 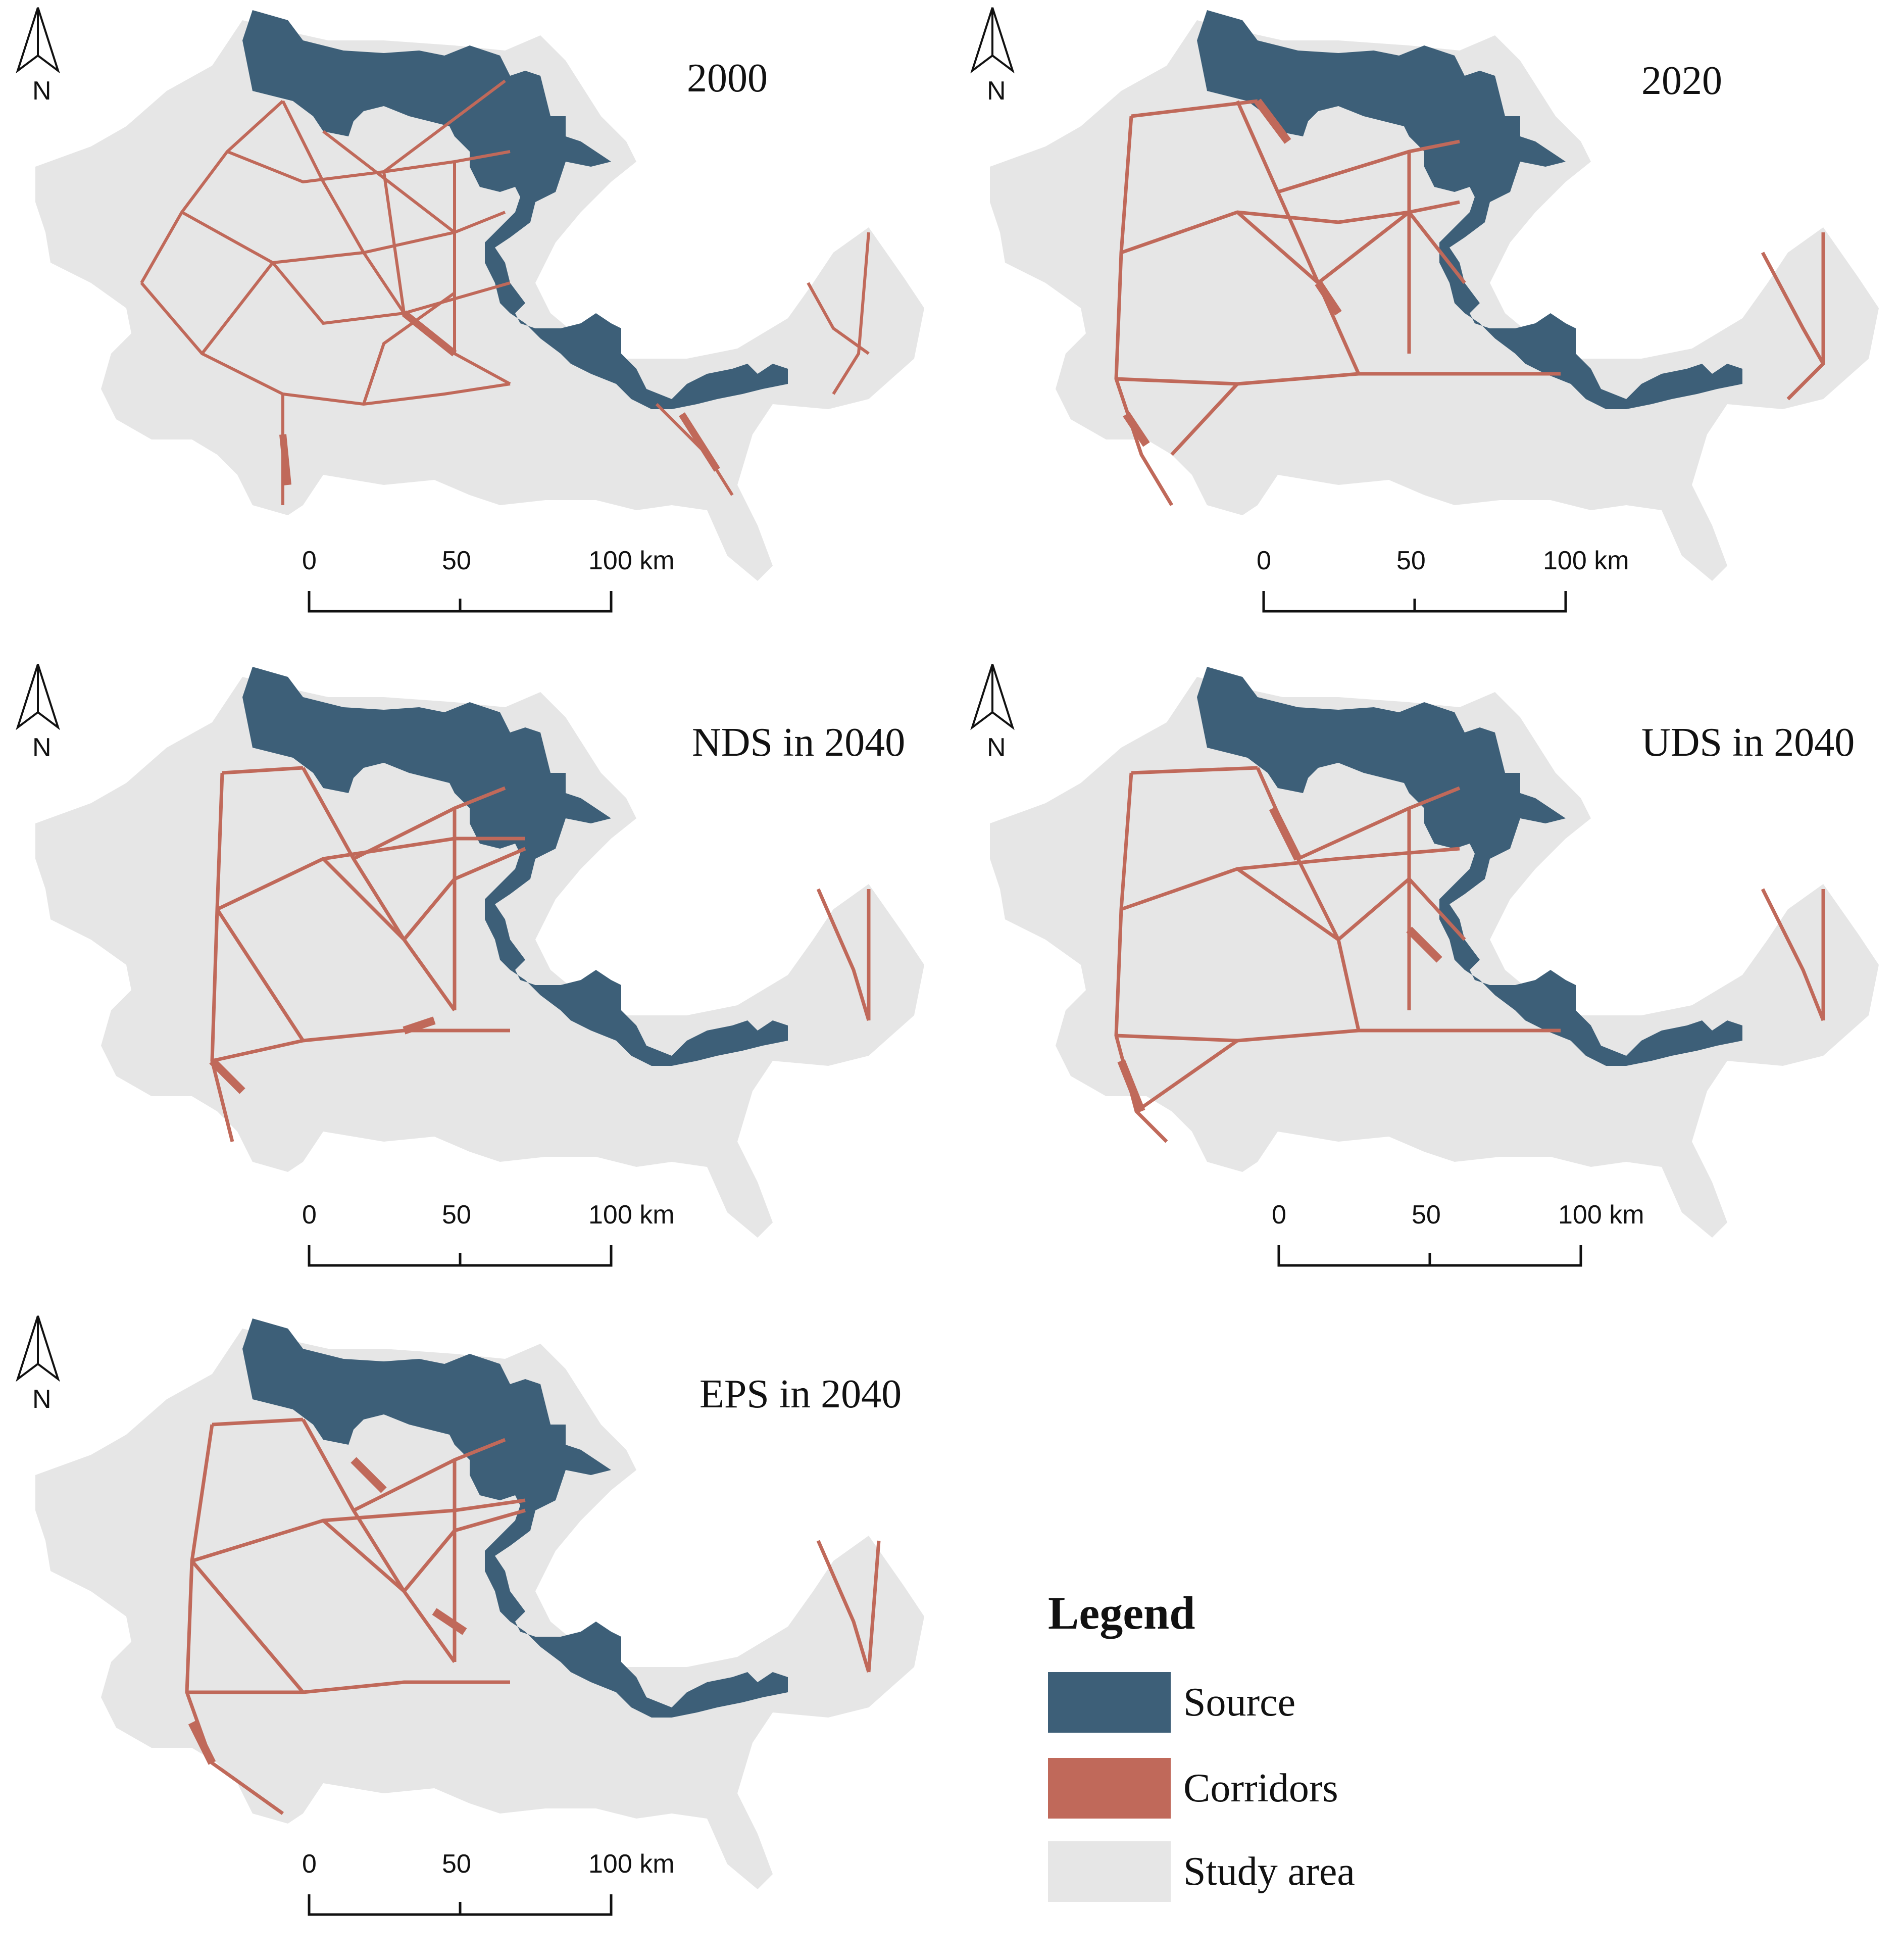 I want to click on legend-item-source: Source, so click(x=1225, y=1703).